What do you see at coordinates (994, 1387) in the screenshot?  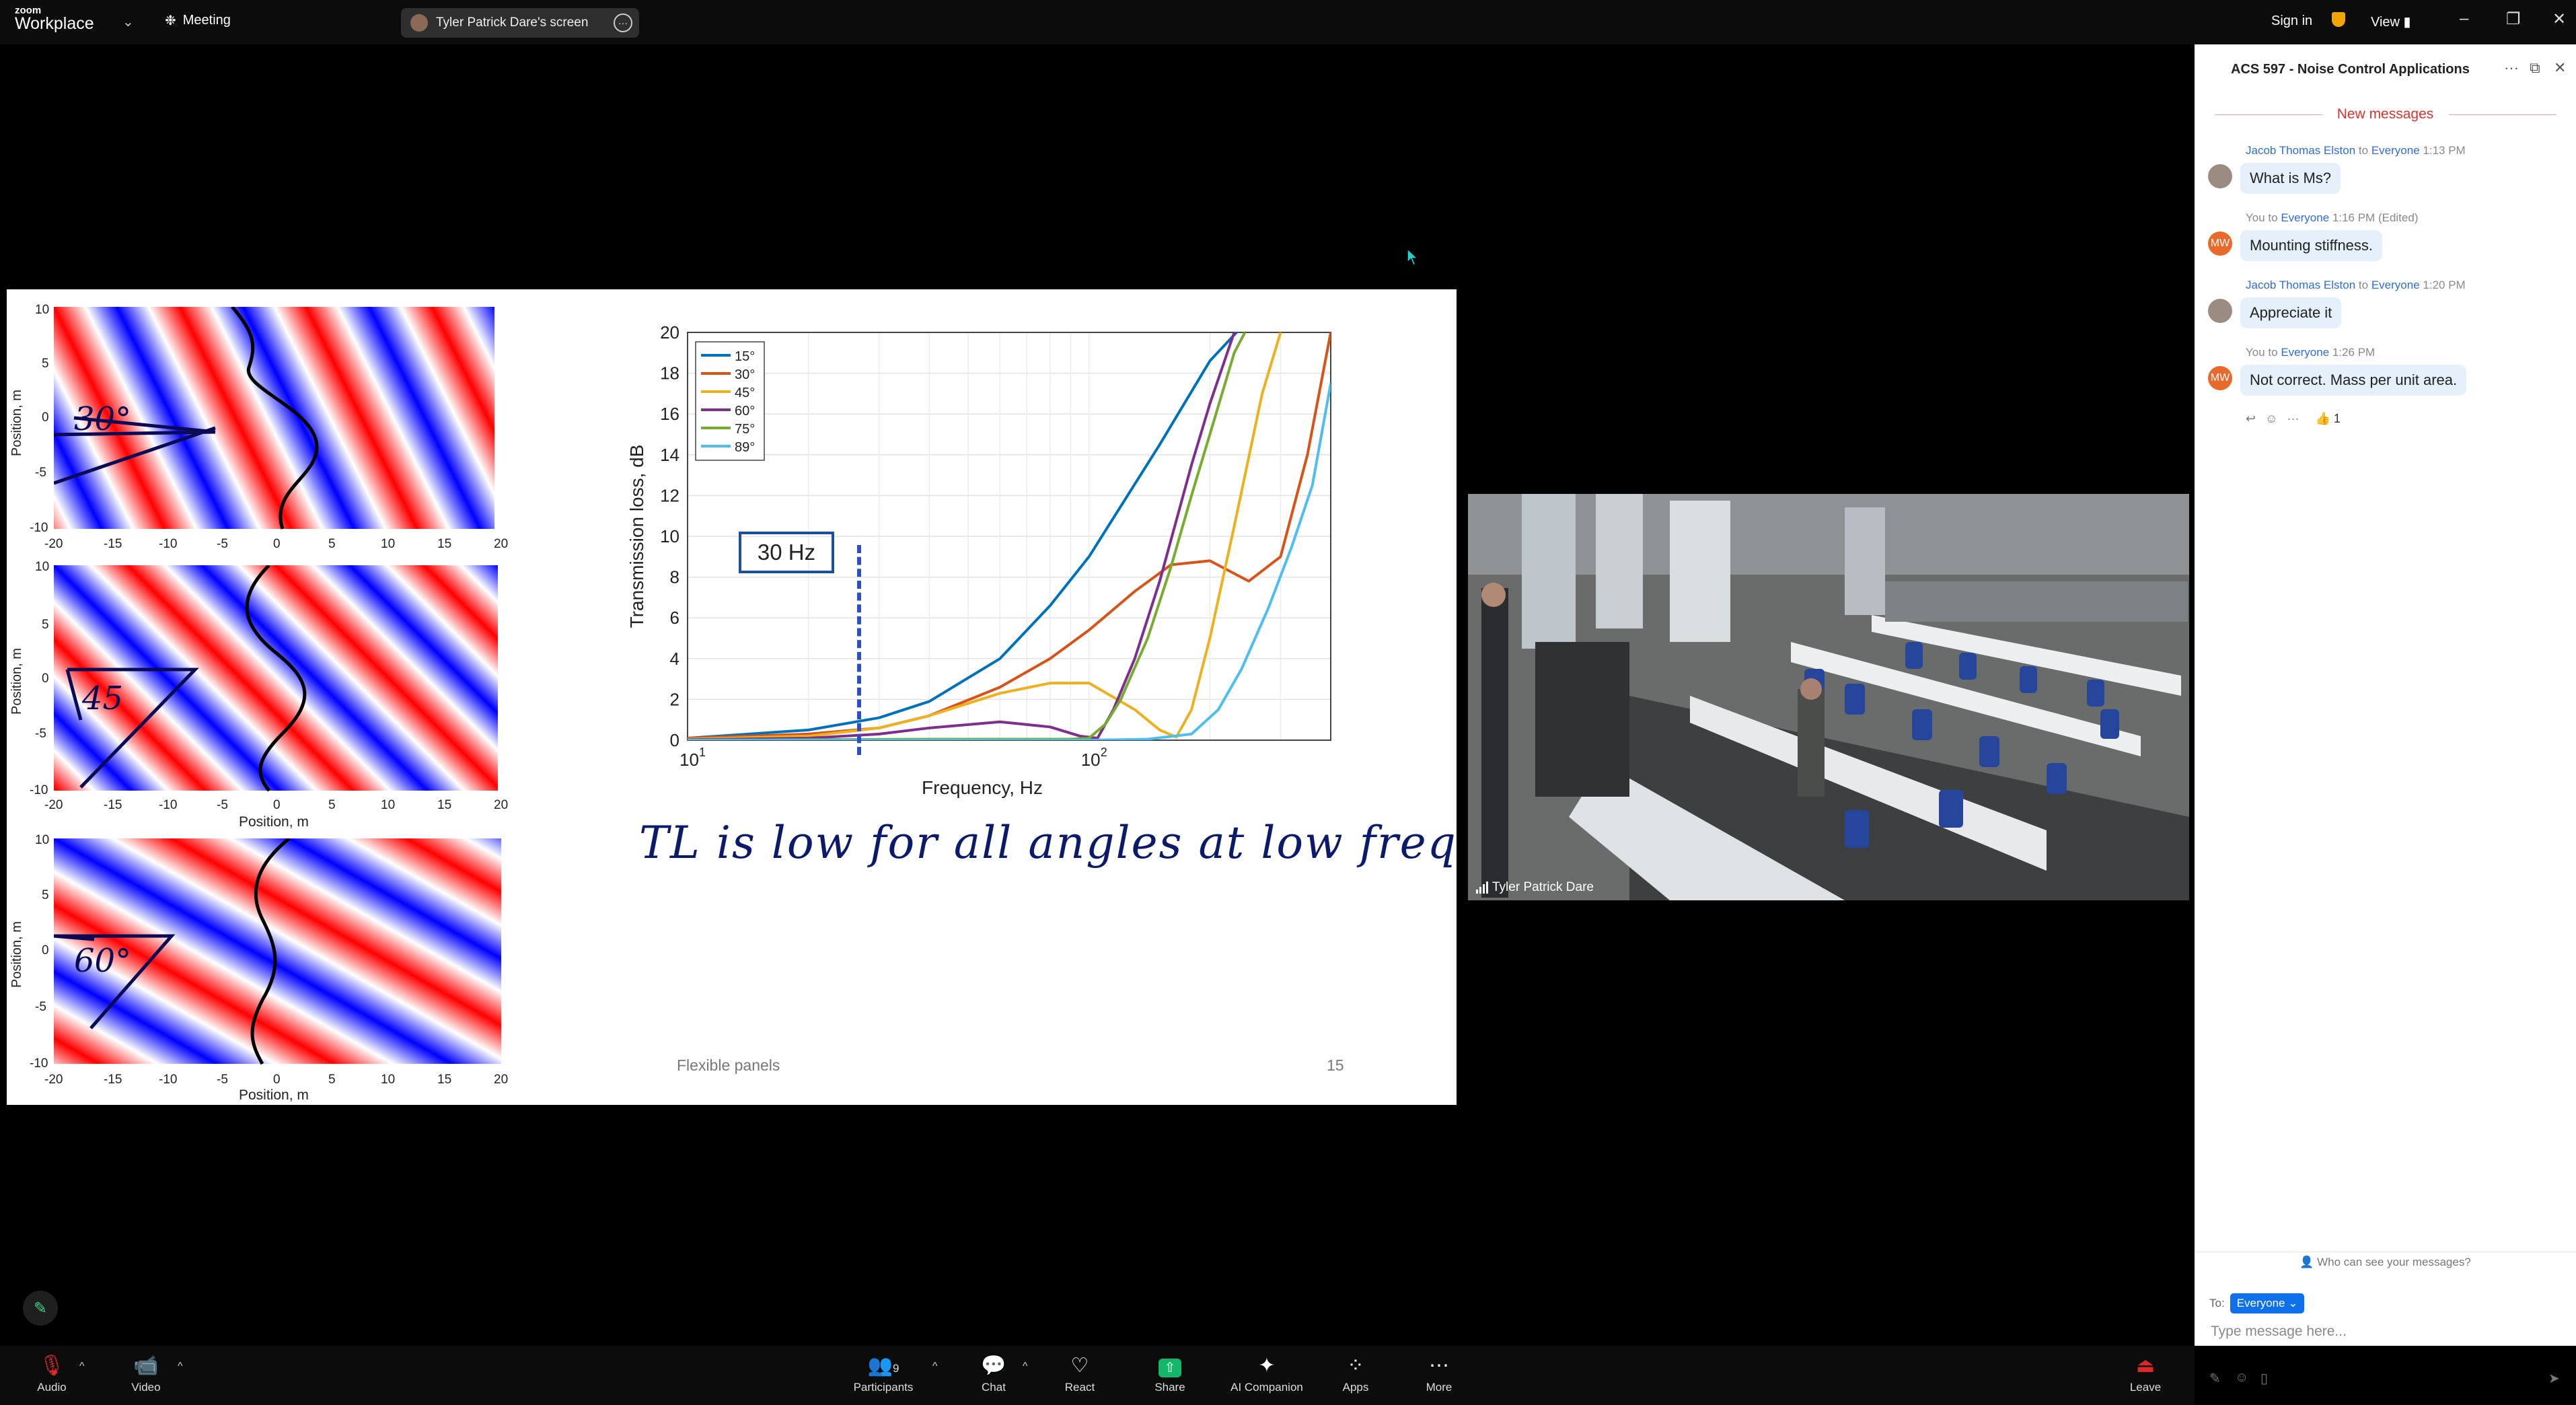 I see `chat-label: Chat` at bounding box center [994, 1387].